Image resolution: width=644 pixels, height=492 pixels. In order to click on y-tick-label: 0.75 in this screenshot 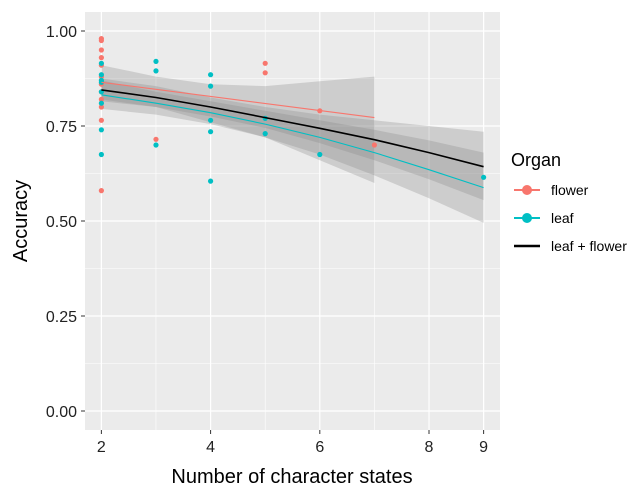, I will do `click(61, 127)`.